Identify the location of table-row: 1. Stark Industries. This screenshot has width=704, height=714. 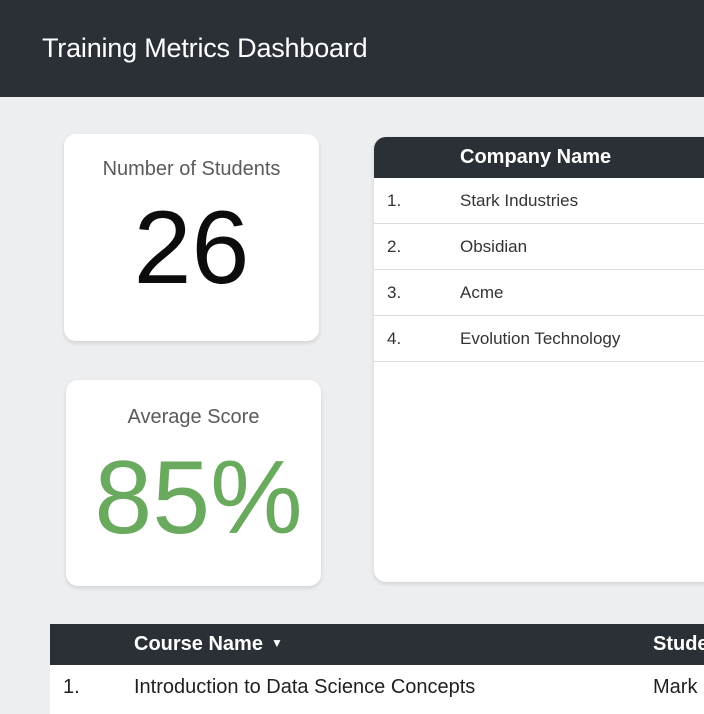
(539, 201).